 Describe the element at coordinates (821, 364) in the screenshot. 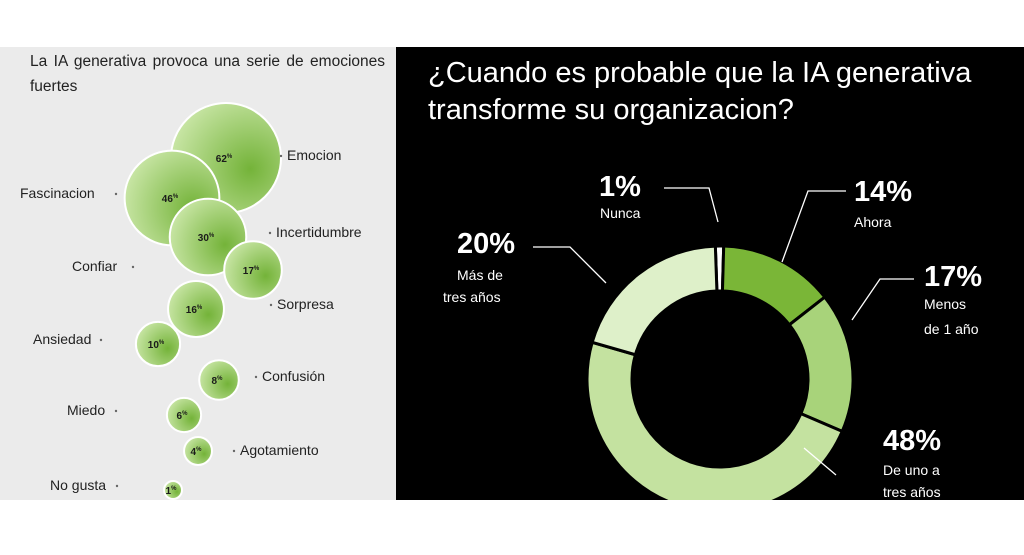

I see `donut-slice-menos-de-1-año` at that location.